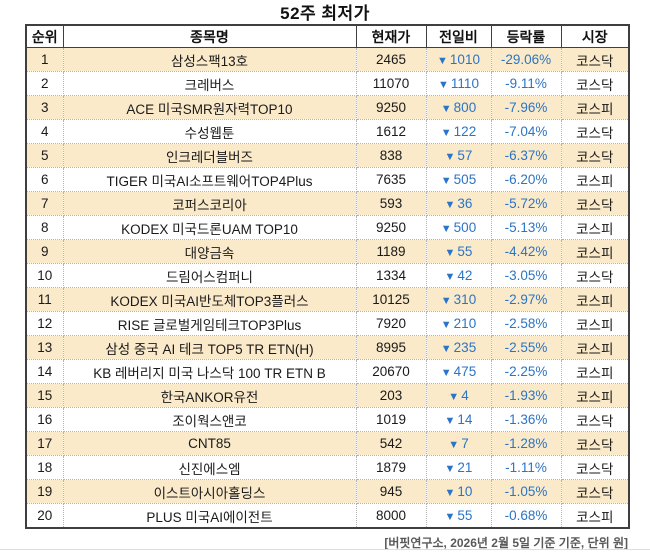  What do you see at coordinates (464, 83) in the screenshot?
I see `change-value: 1110` at bounding box center [464, 83].